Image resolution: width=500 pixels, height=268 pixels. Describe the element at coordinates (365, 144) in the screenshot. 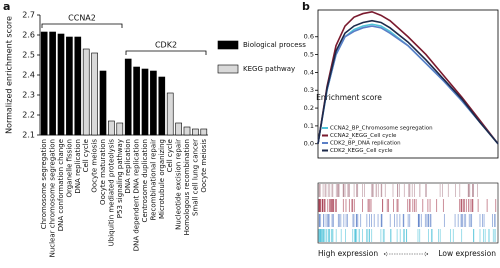

I see `legend-label: CDK2_BP_DNA replication` at that location.